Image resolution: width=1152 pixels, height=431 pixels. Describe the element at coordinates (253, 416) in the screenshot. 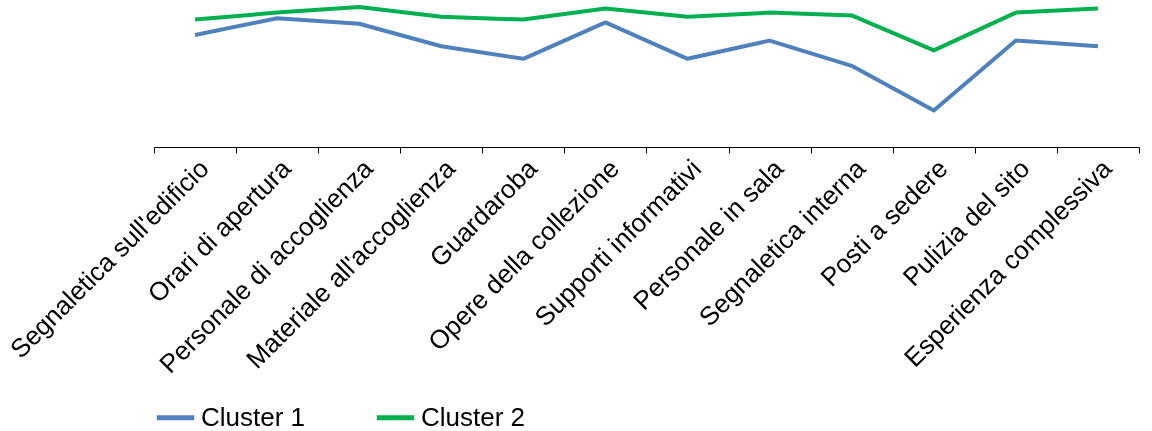

I see `legend-label: Cluster 1` at that location.